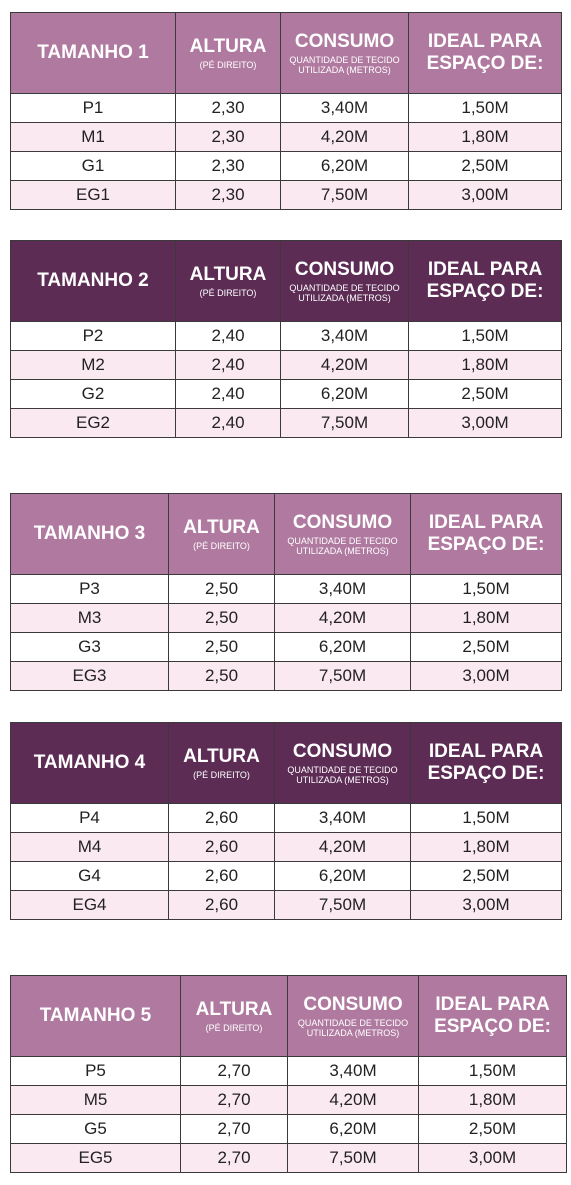 The width and height of the screenshot is (571, 1185). Describe the element at coordinates (286, 137) in the screenshot. I see `data-row: M1 2,30 4,20M 1,80M` at that location.